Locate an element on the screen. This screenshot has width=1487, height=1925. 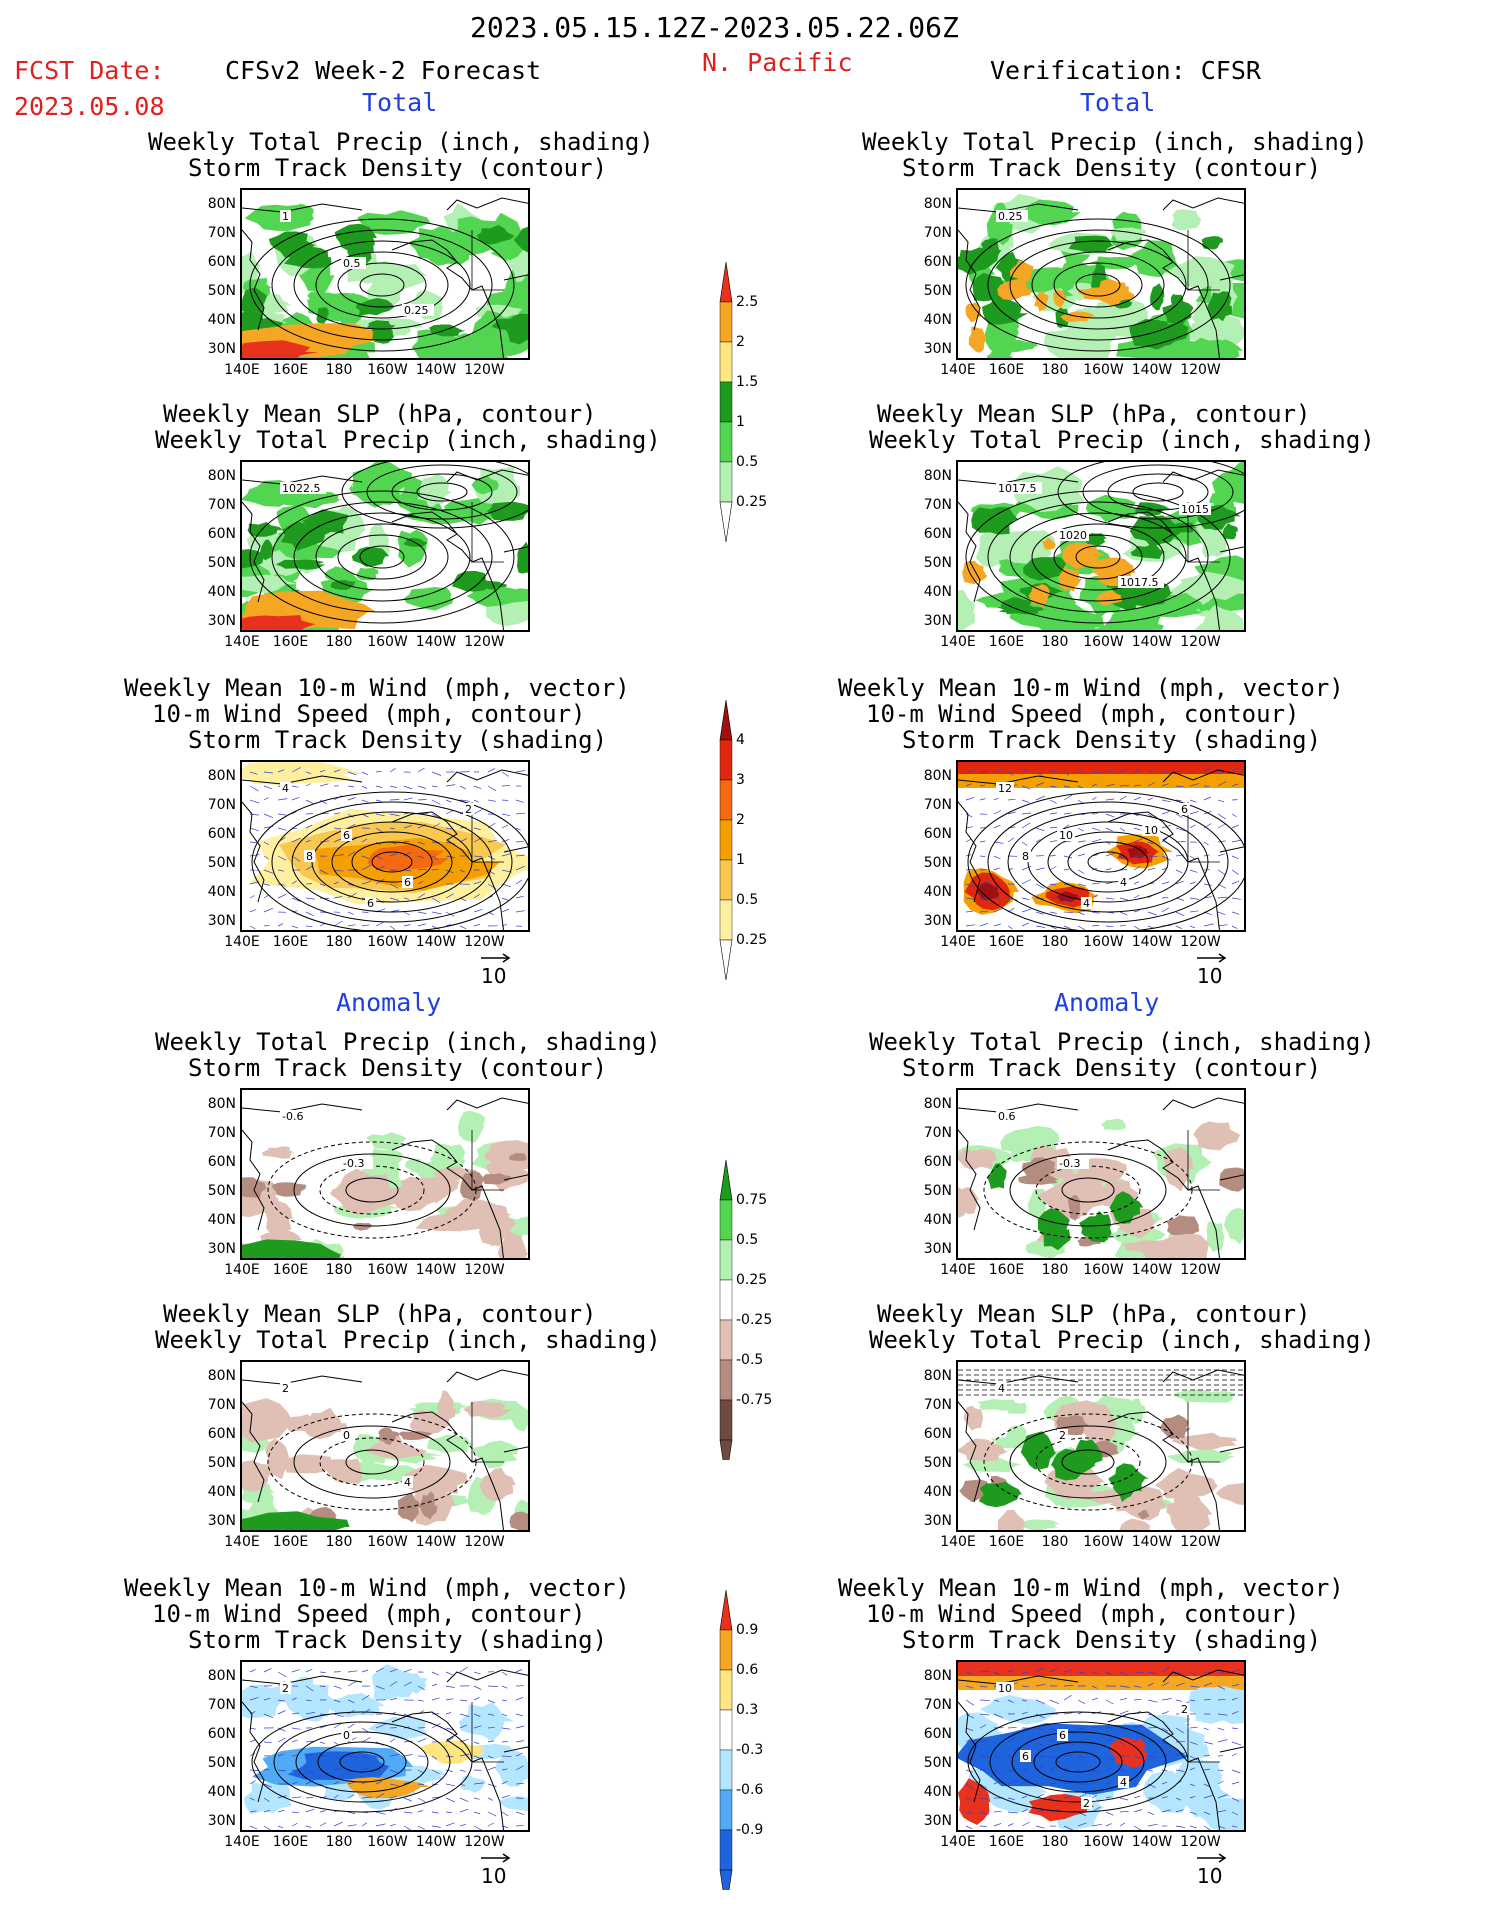
contour-label: 8 is located at coordinates (1025, 856).